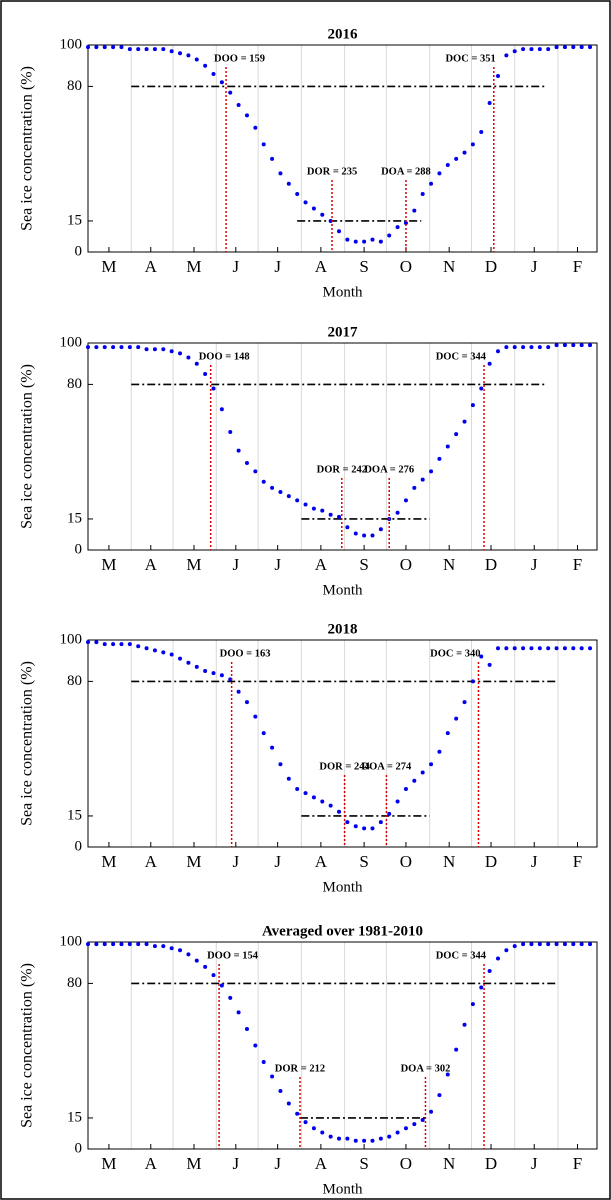 Image resolution: width=611 pixels, height=1200 pixels. Describe the element at coordinates (79, 549) in the screenshot. I see `y-tick-label: 0` at that location.